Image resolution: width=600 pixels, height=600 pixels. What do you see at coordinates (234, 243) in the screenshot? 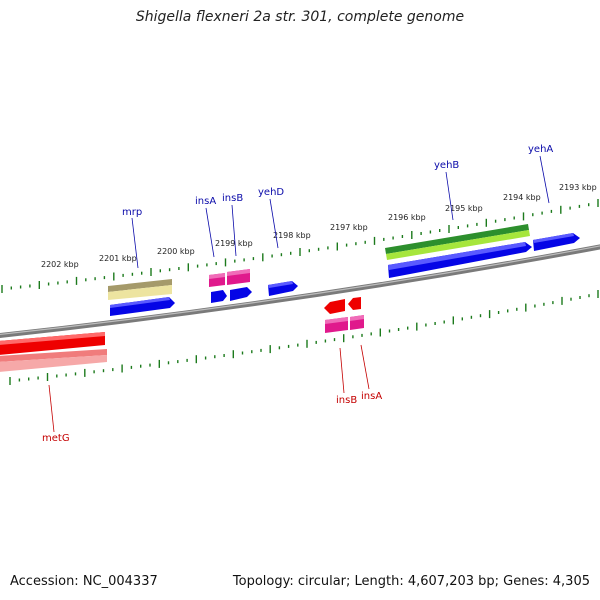
I see `scale-label: 2199 kbp` at bounding box center [234, 243].